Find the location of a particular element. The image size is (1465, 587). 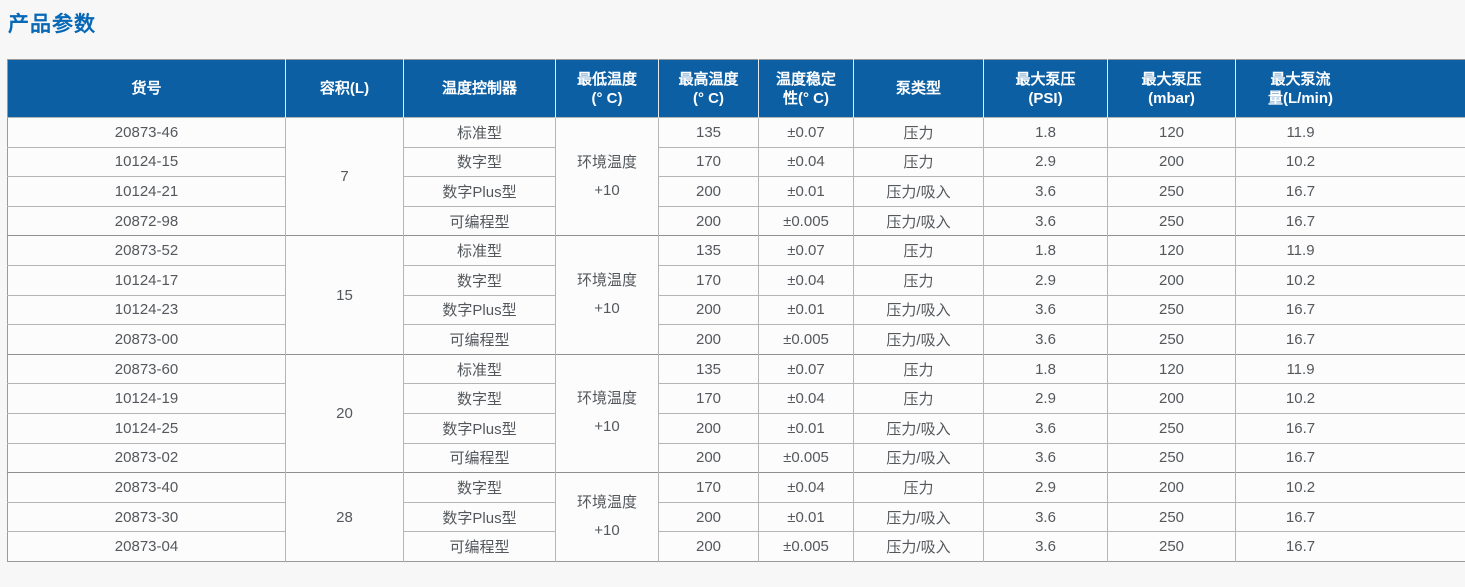

header-psi: 最大泵压(PSI) is located at coordinates (1046, 89).